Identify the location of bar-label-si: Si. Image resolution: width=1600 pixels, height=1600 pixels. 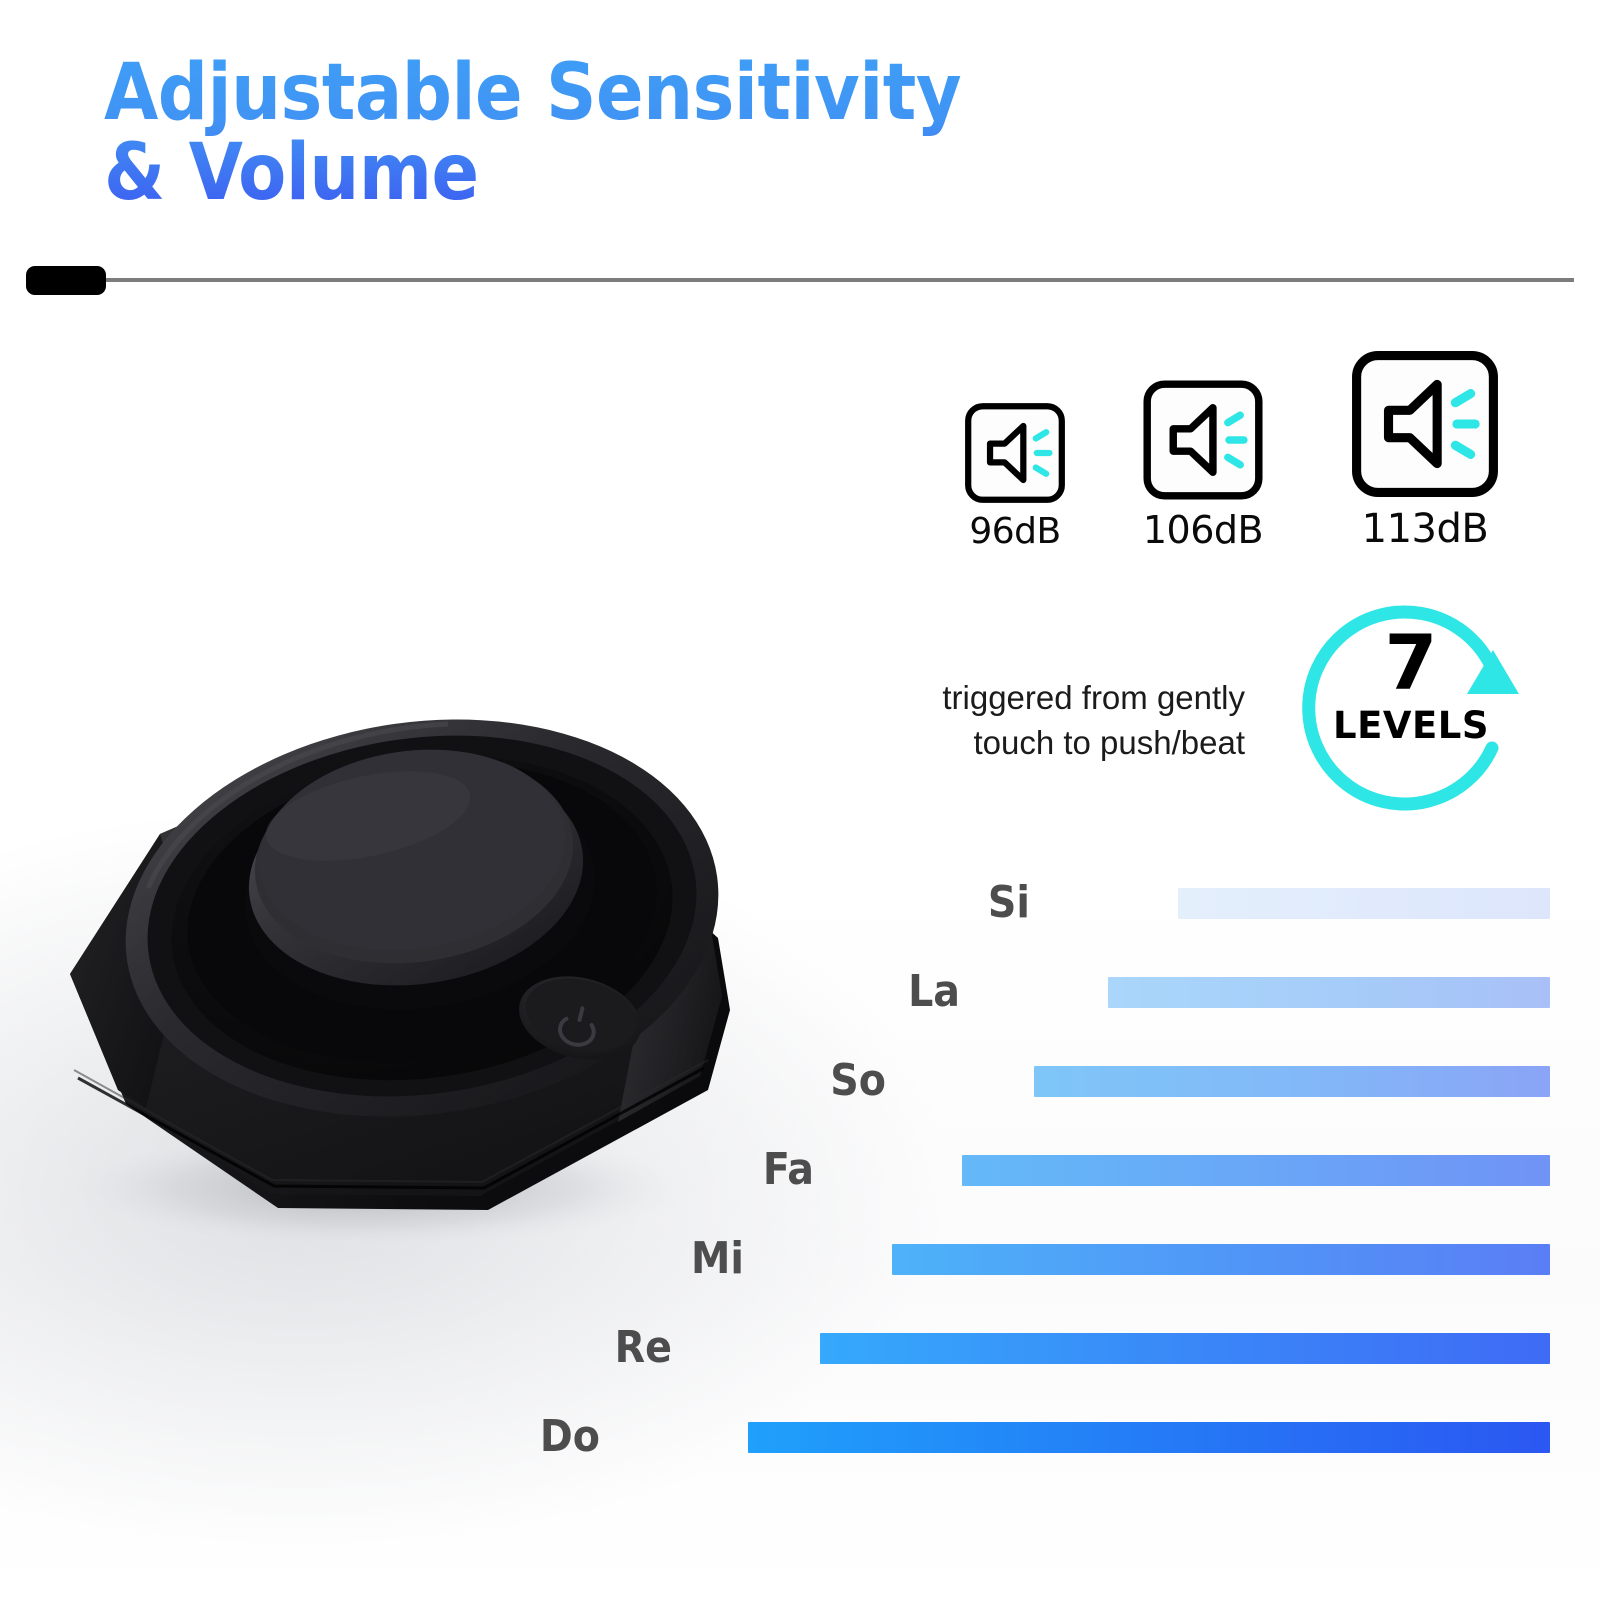
(1008, 902).